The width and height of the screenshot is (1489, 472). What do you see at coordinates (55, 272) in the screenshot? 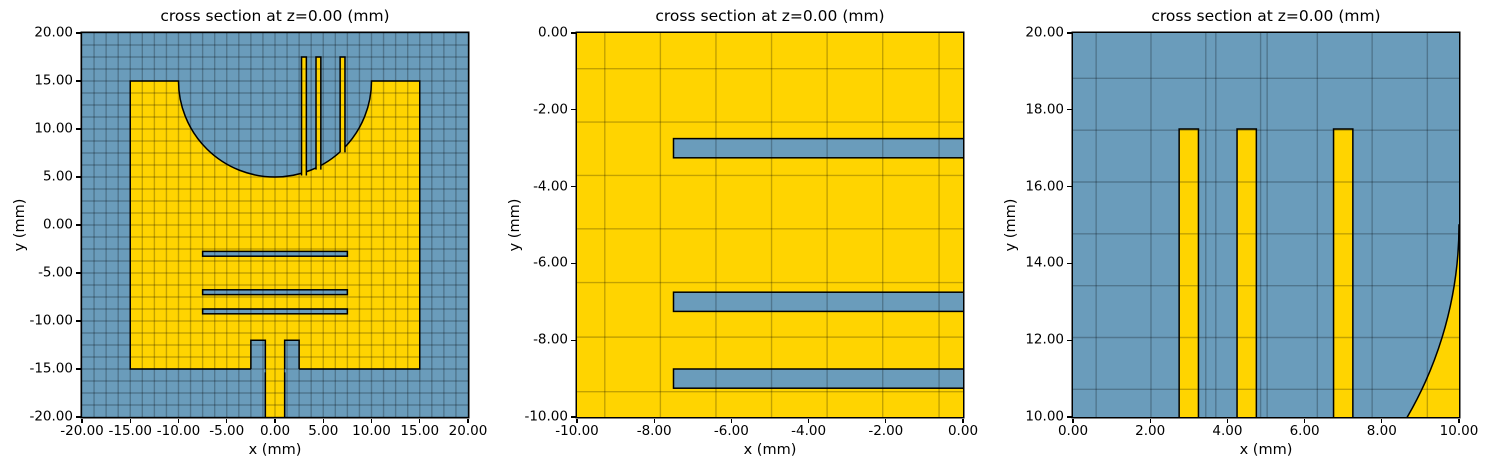
I see `y-tick-label: -5.00` at bounding box center [55, 272].